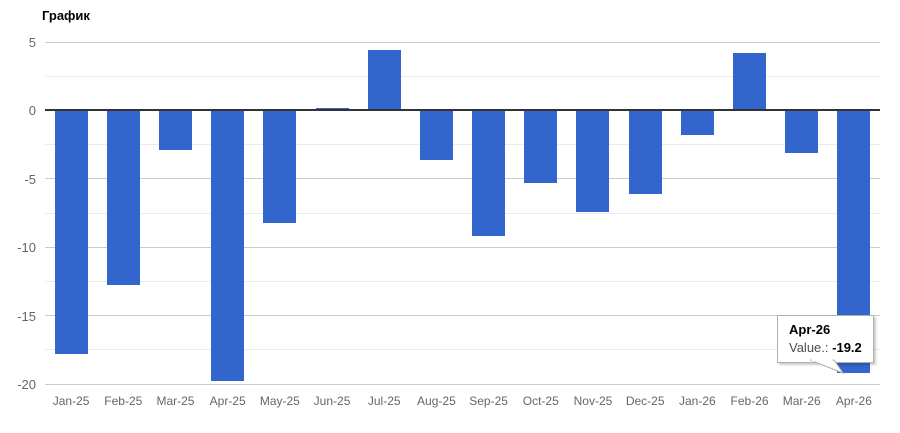 This screenshot has width=900, height=433. I want to click on x-axis-label: Feb-25, so click(123, 401).